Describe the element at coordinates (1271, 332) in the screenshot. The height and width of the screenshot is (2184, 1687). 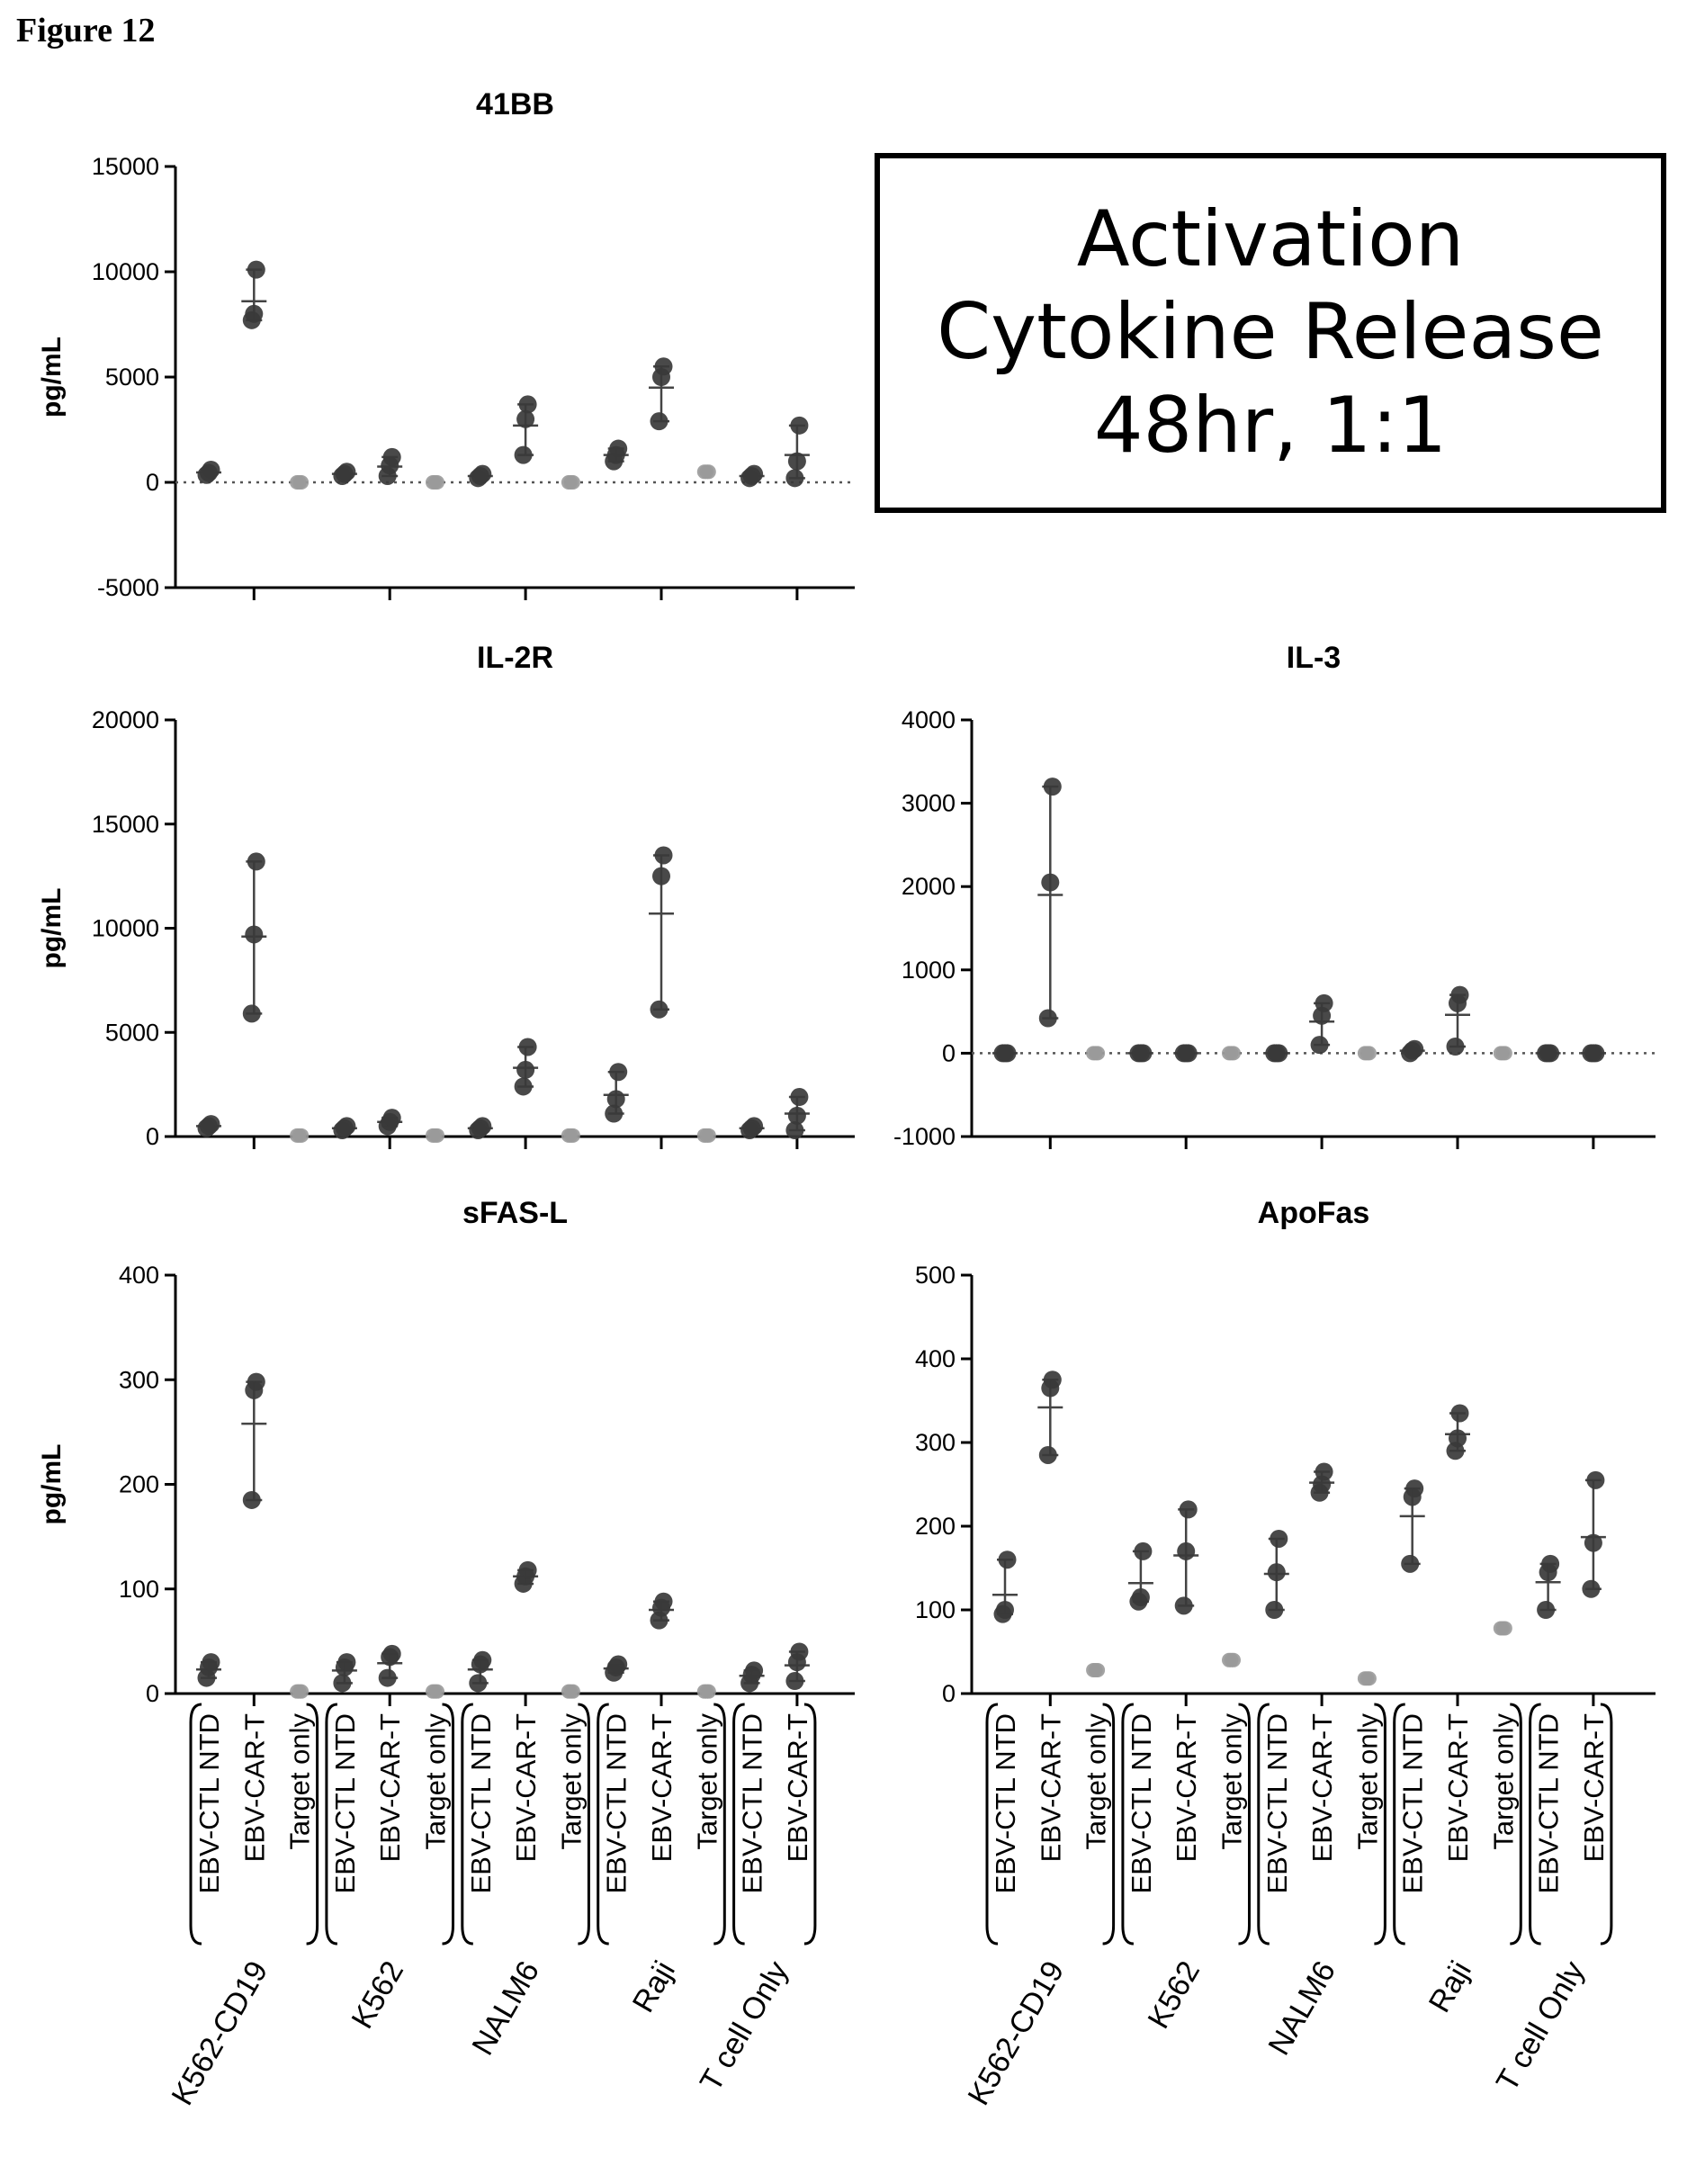
I see `annotation-line-2: Cytokine Release` at that location.